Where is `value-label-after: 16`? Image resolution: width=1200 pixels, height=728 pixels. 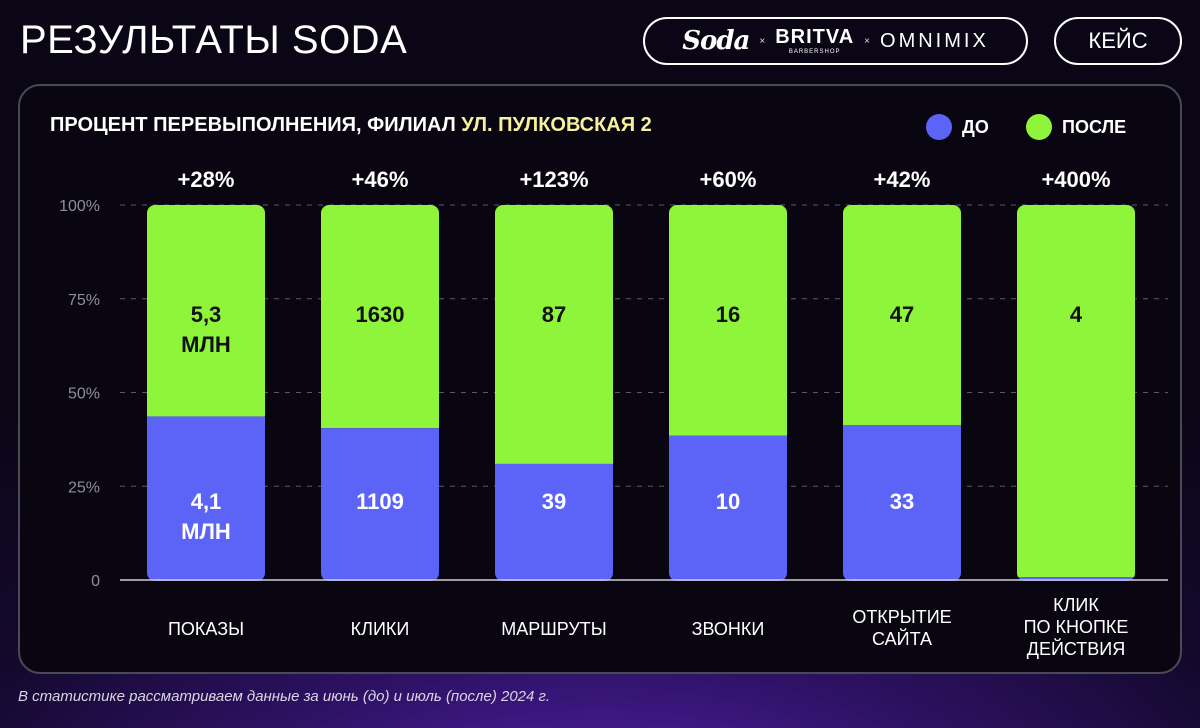 value-label-after: 16 is located at coordinates (728, 314).